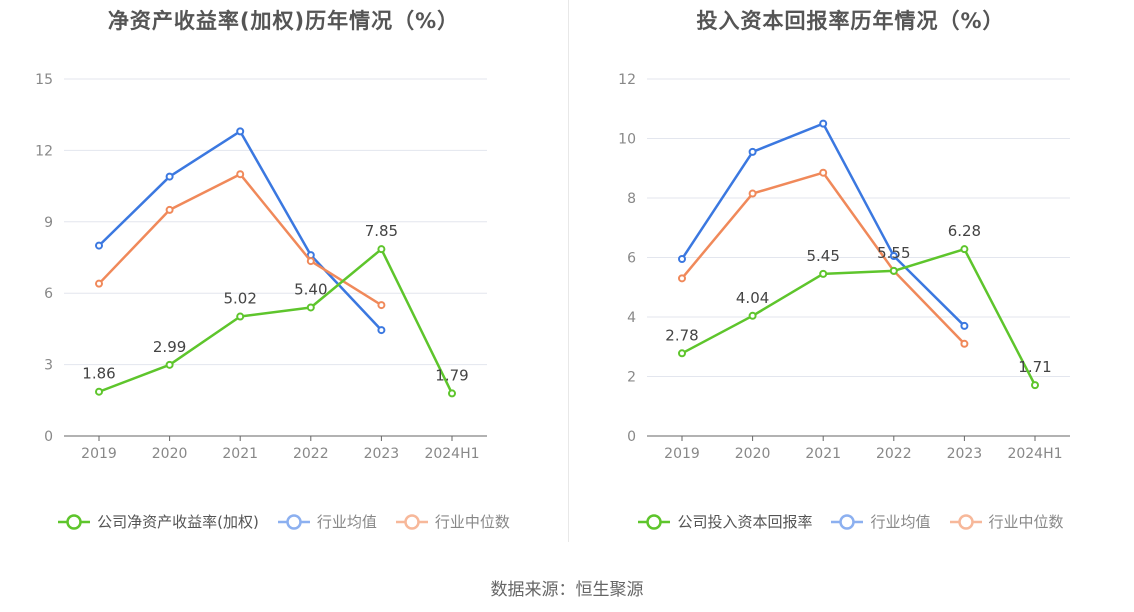  Describe the element at coordinates (568, 271) in the screenshot. I see `panel-divider` at that location.